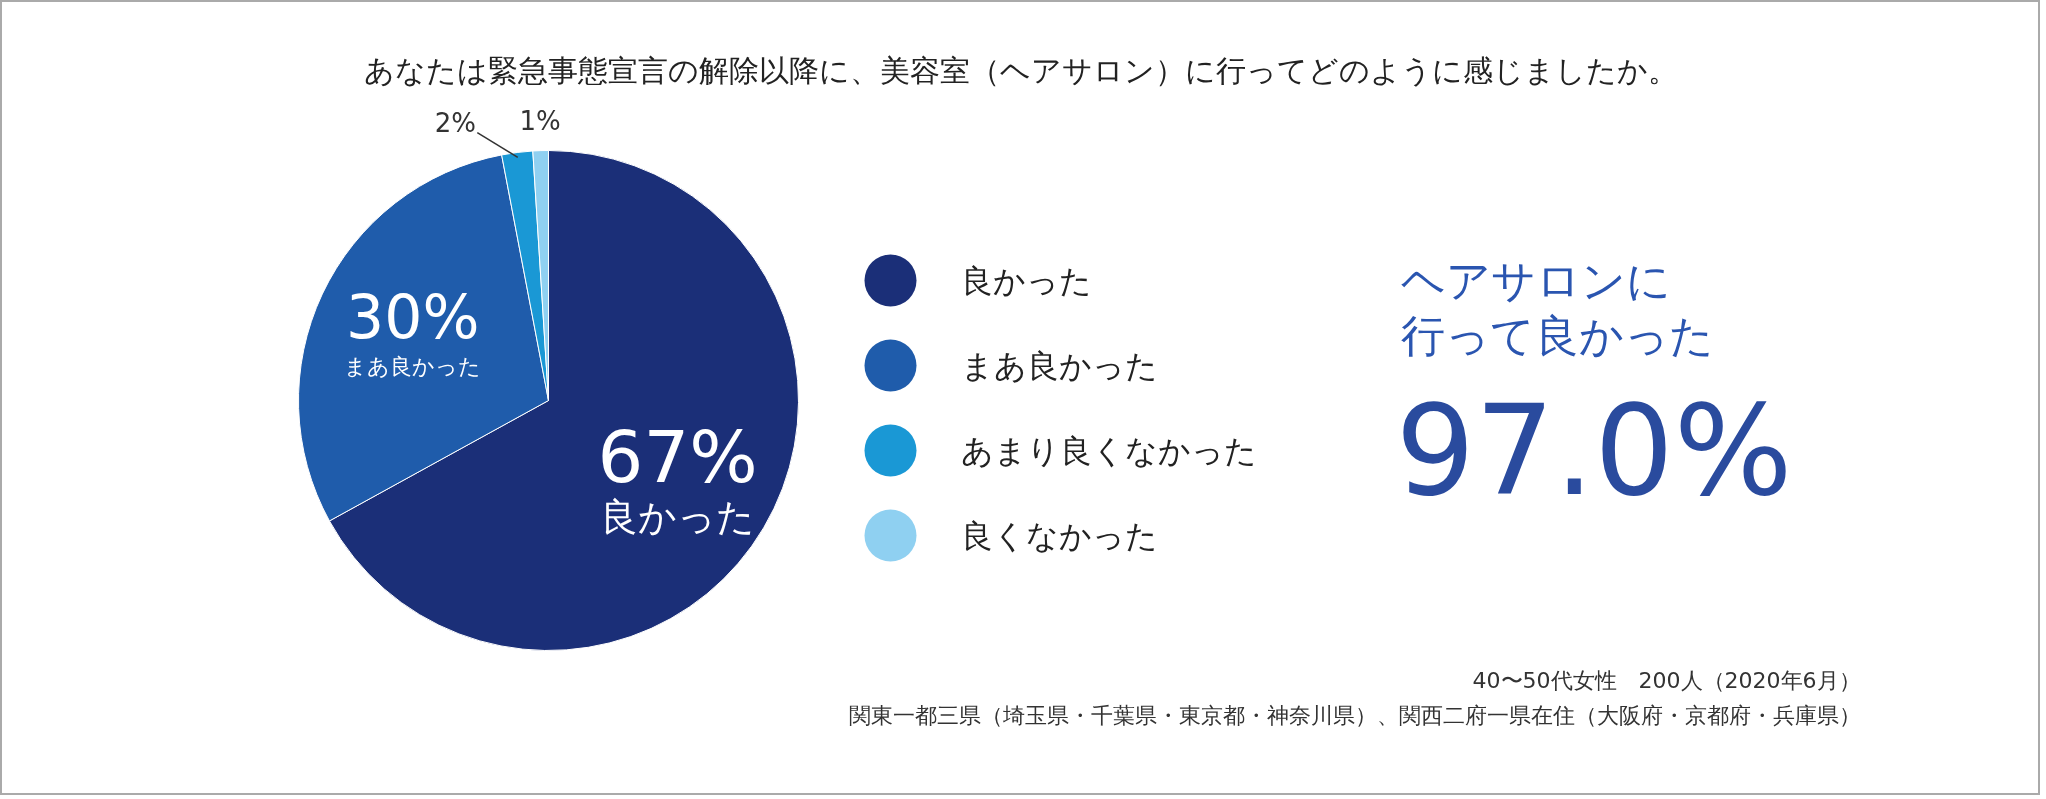 The image size is (2046, 799). I want to click on text: ヘアサロンに, so click(1535, 280).